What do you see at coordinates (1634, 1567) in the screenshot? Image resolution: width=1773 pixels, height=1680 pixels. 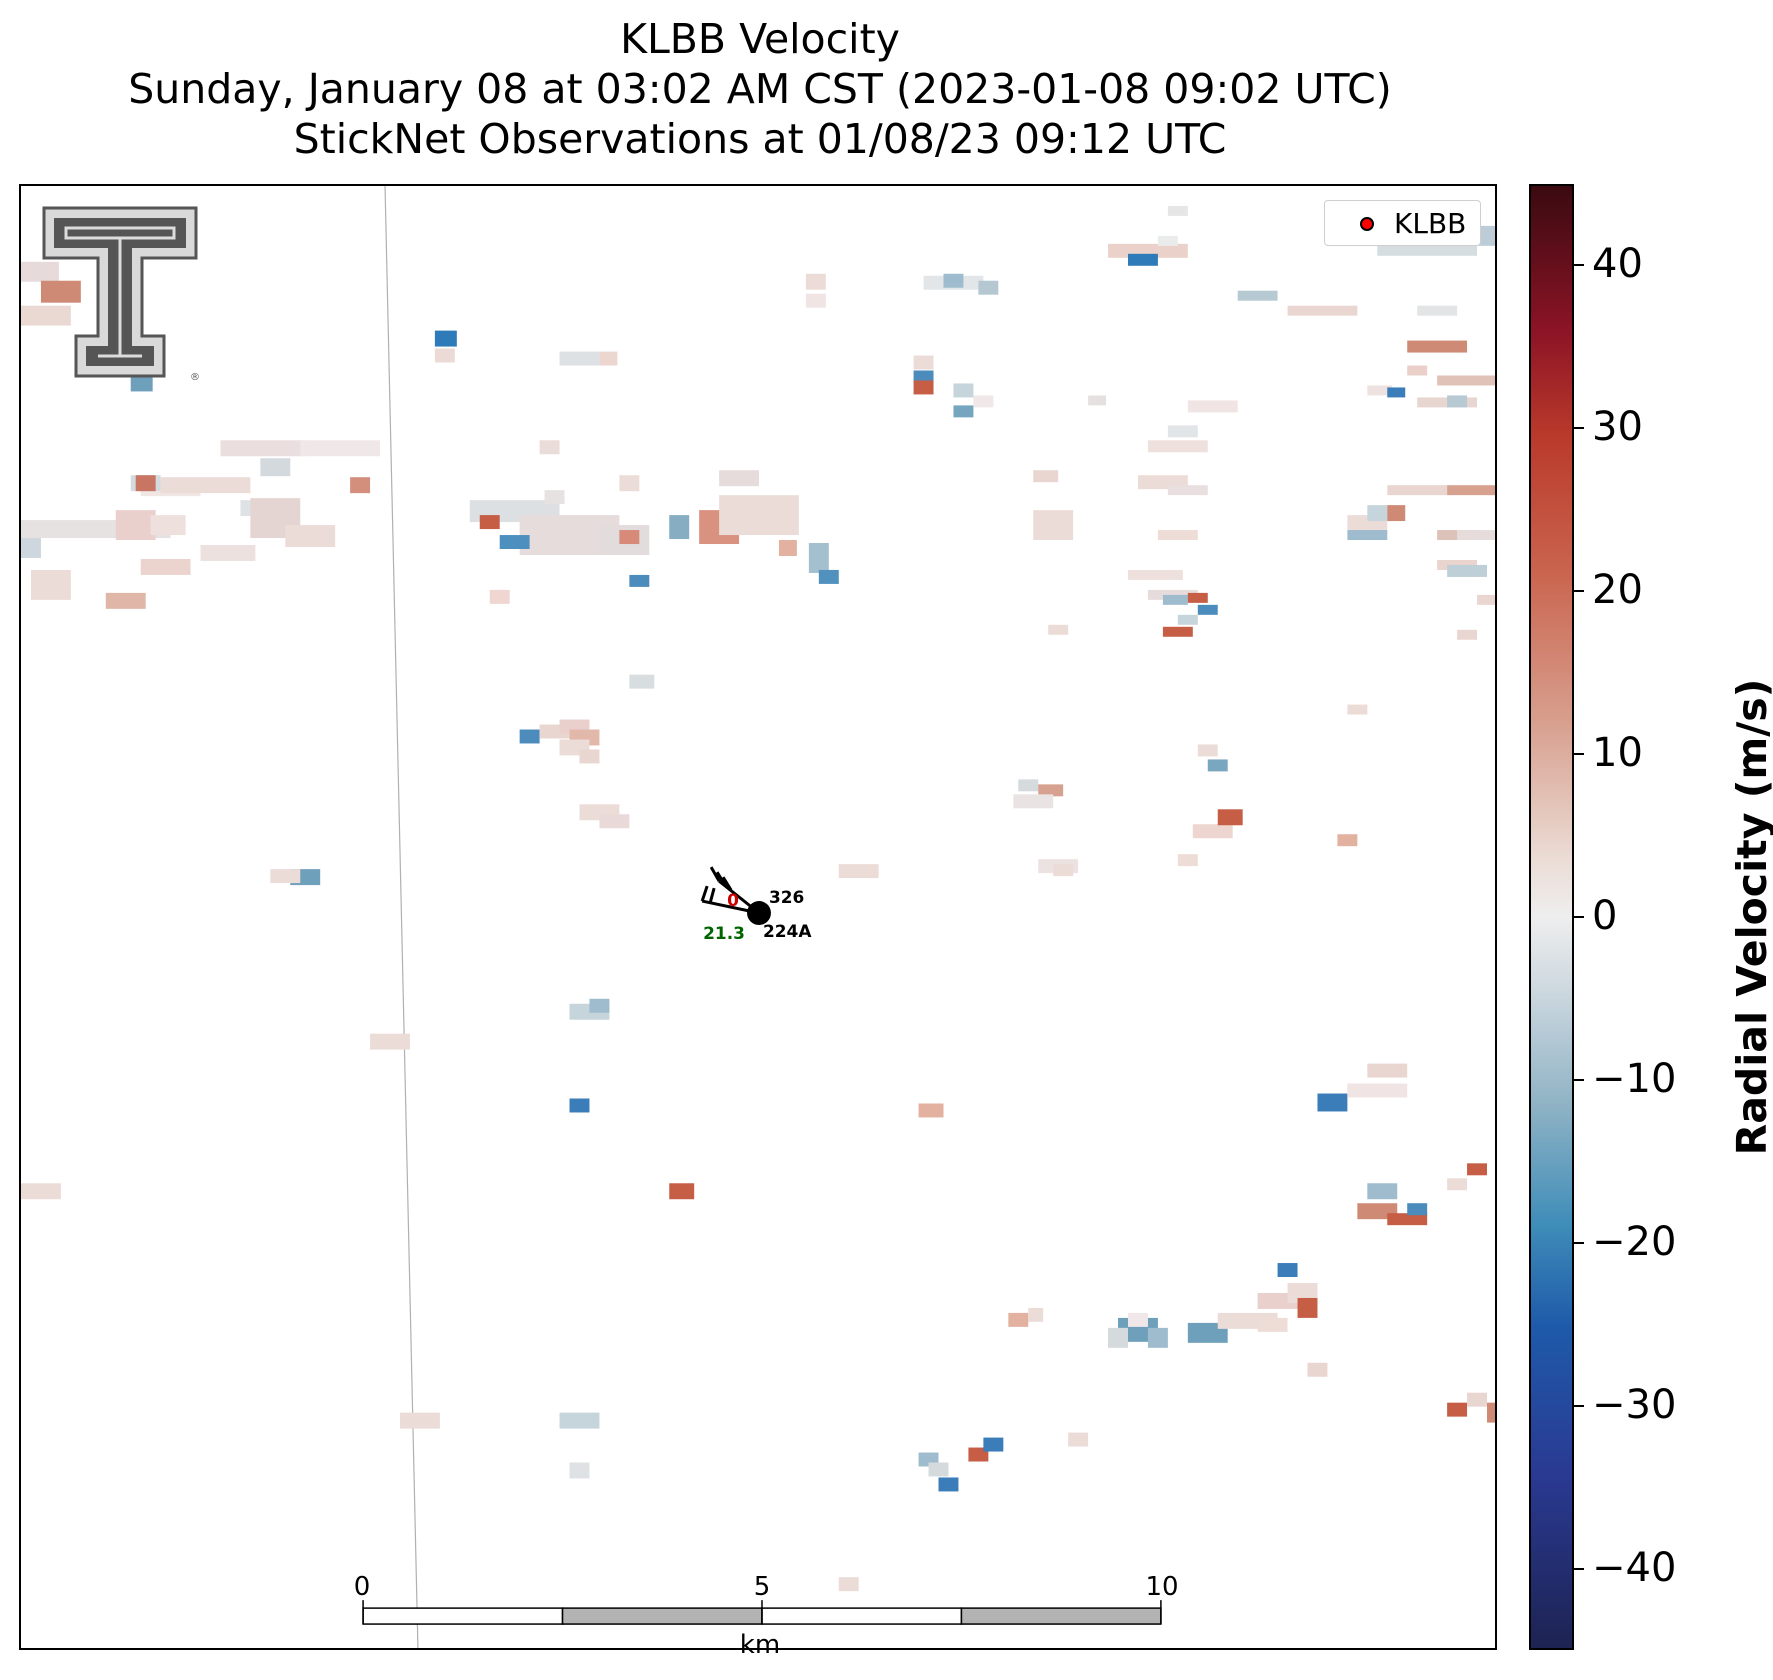 I see `colorbar-tick-label: −40` at bounding box center [1634, 1567].